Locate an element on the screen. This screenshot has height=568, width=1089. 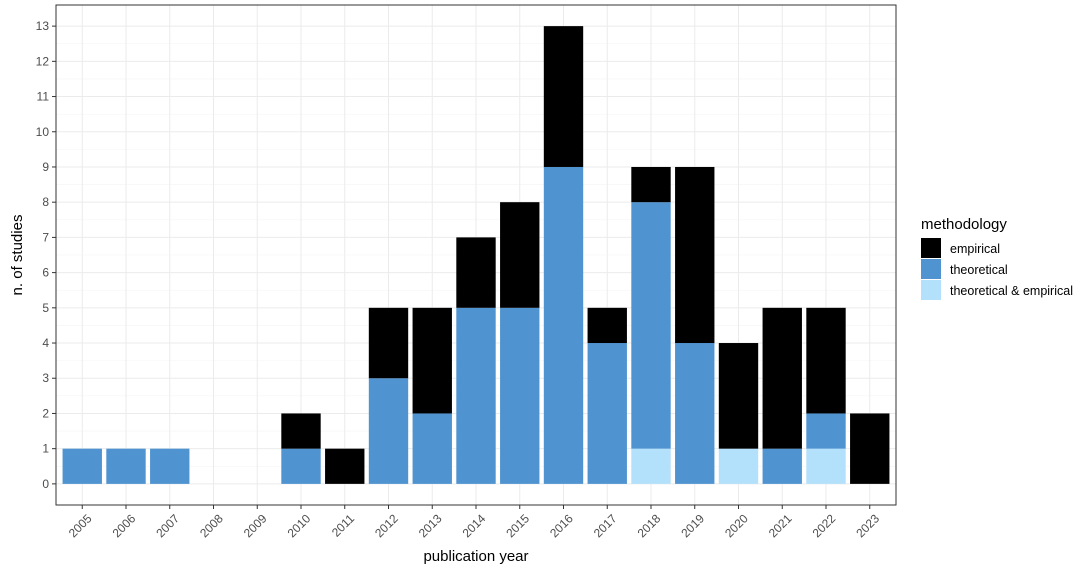
bar-theoretical-2007 is located at coordinates (170, 466).